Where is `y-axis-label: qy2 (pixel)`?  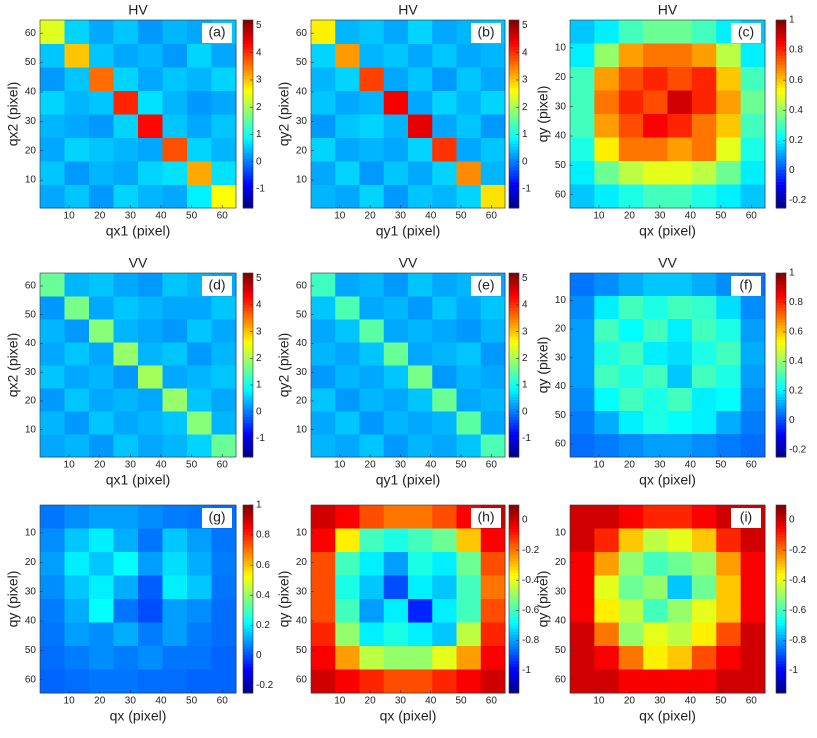 y-axis-label: qy2 (pixel) is located at coordinates (284, 365).